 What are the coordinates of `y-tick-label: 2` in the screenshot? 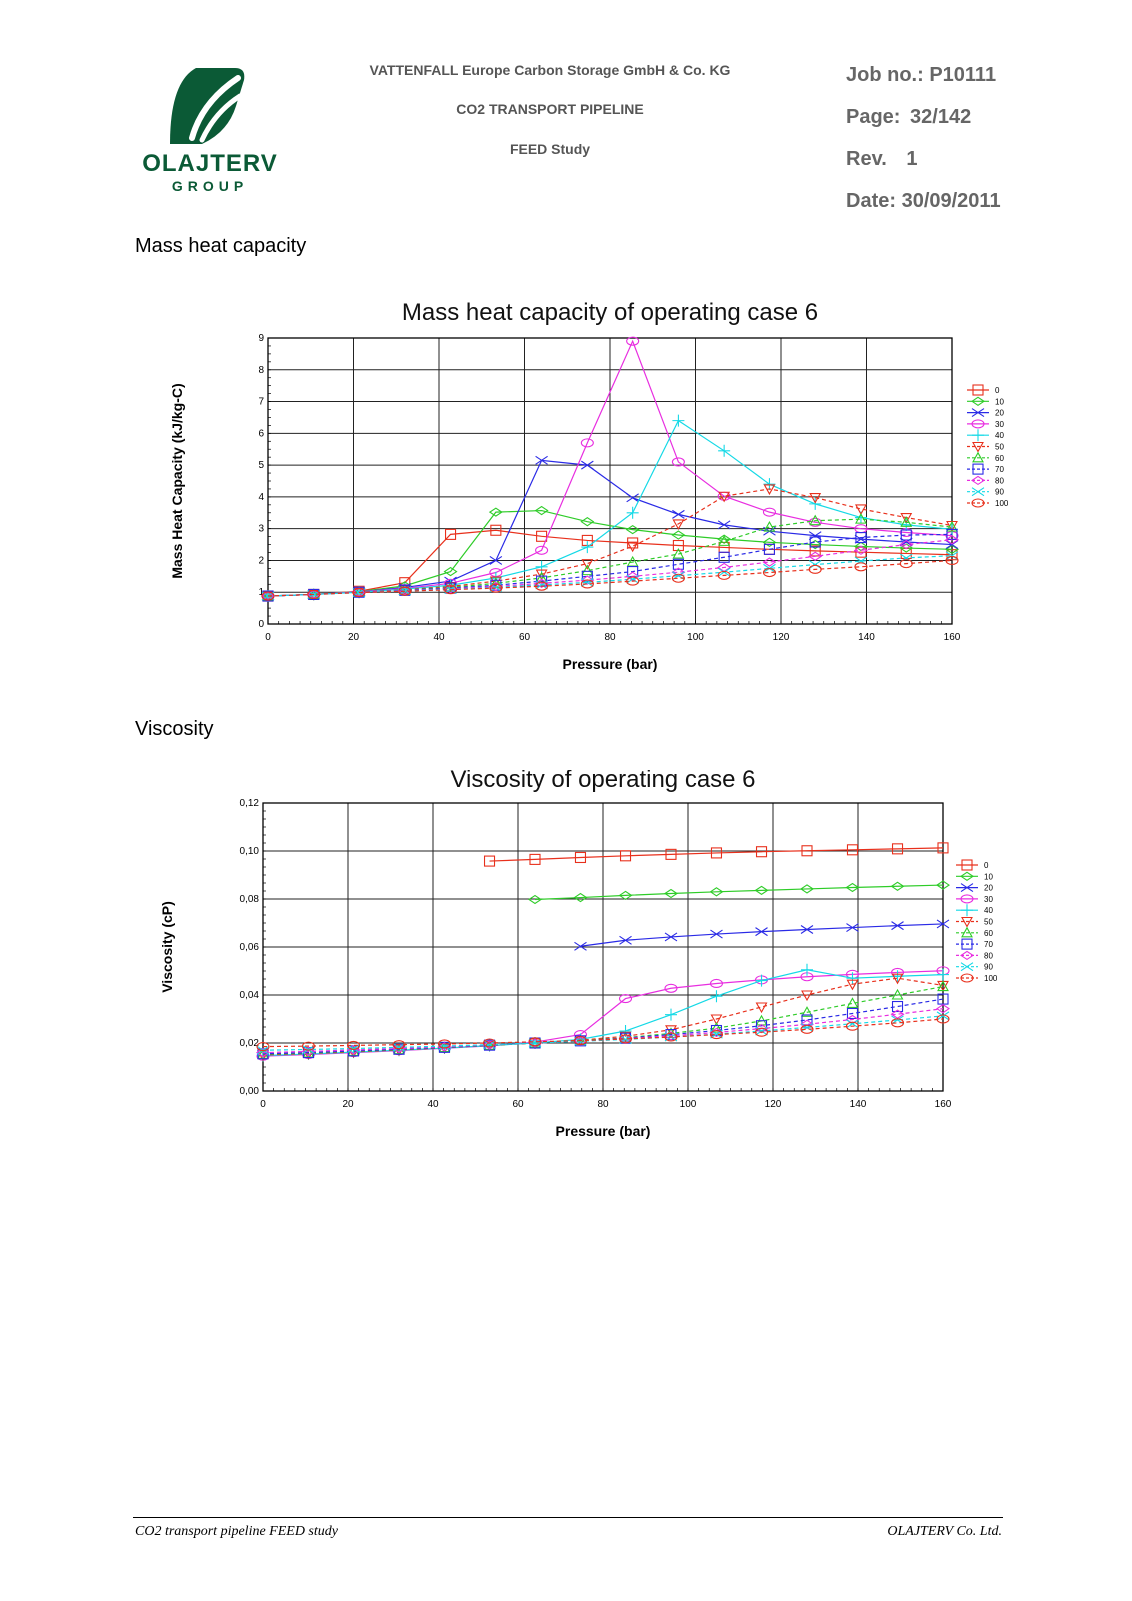 It's located at (261, 560).